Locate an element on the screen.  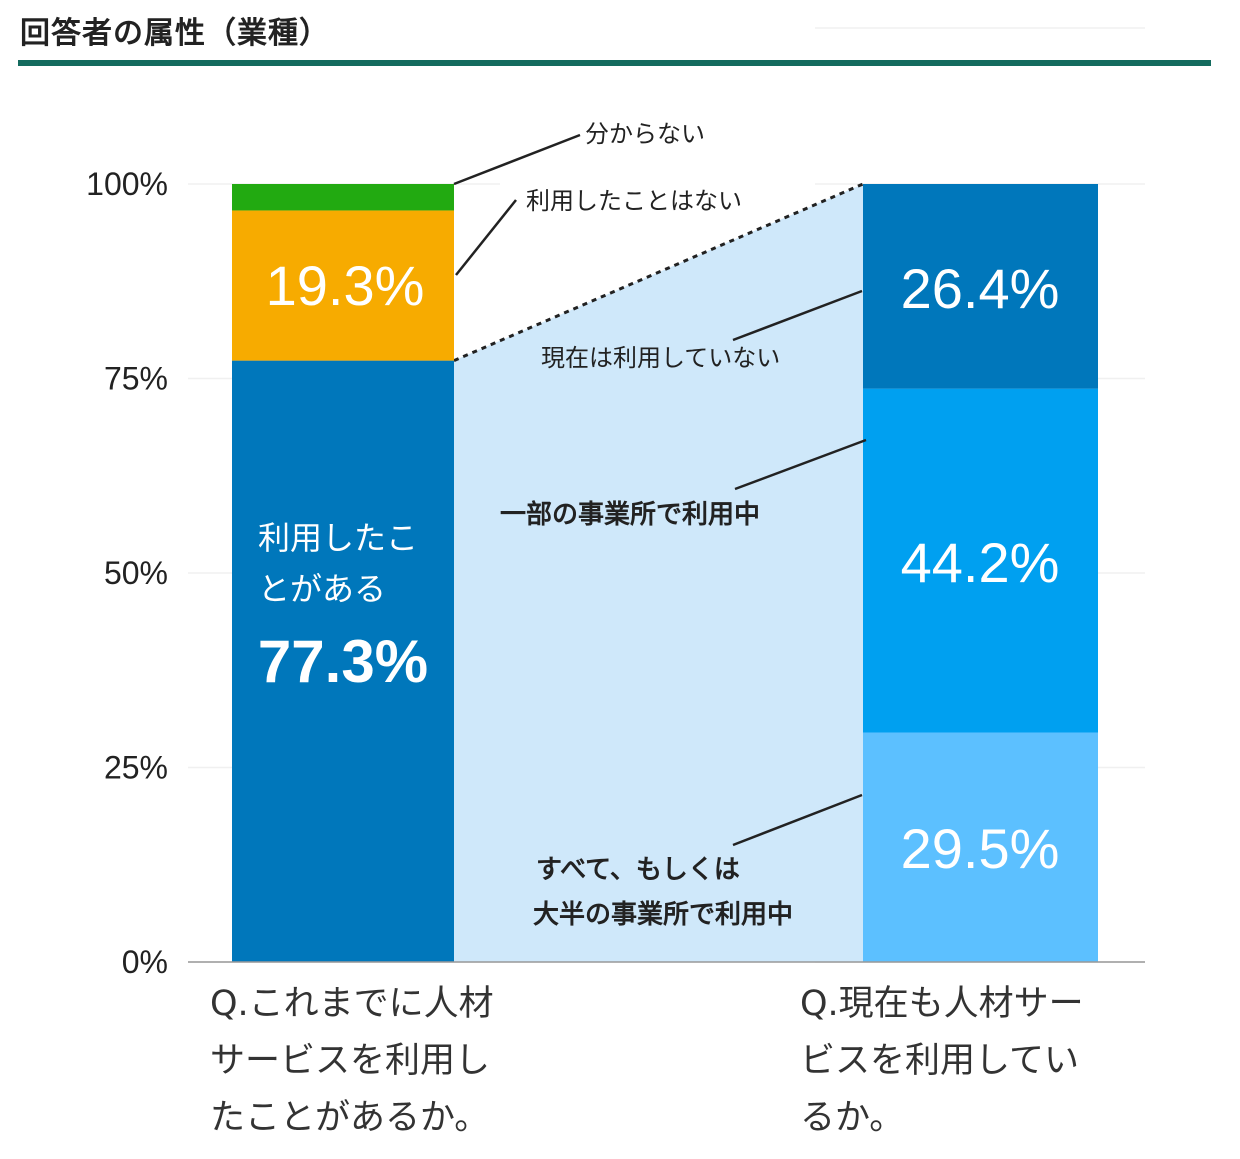
callout-all-offices-line2: 大半の事業所で利用中 is located at coordinates (663, 915).